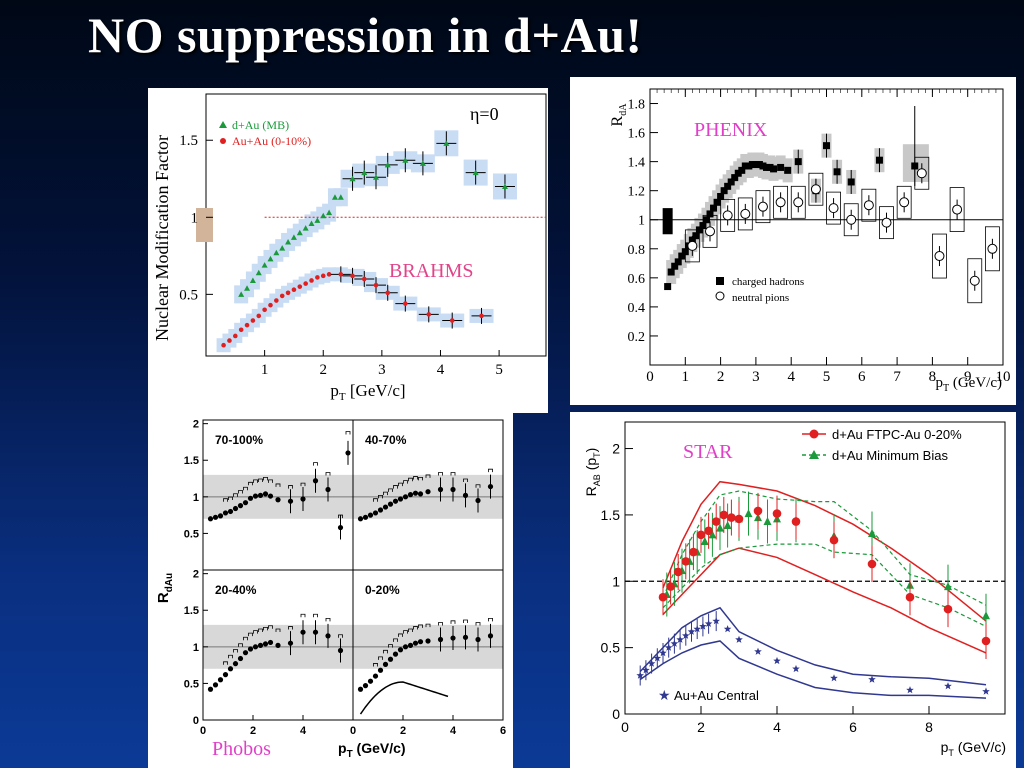 This screenshot has height=768, width=1024. Describe the element at coordinates (637, 163) in the screenshot. I see `phenix-ytick-label: 1.4` at that location.